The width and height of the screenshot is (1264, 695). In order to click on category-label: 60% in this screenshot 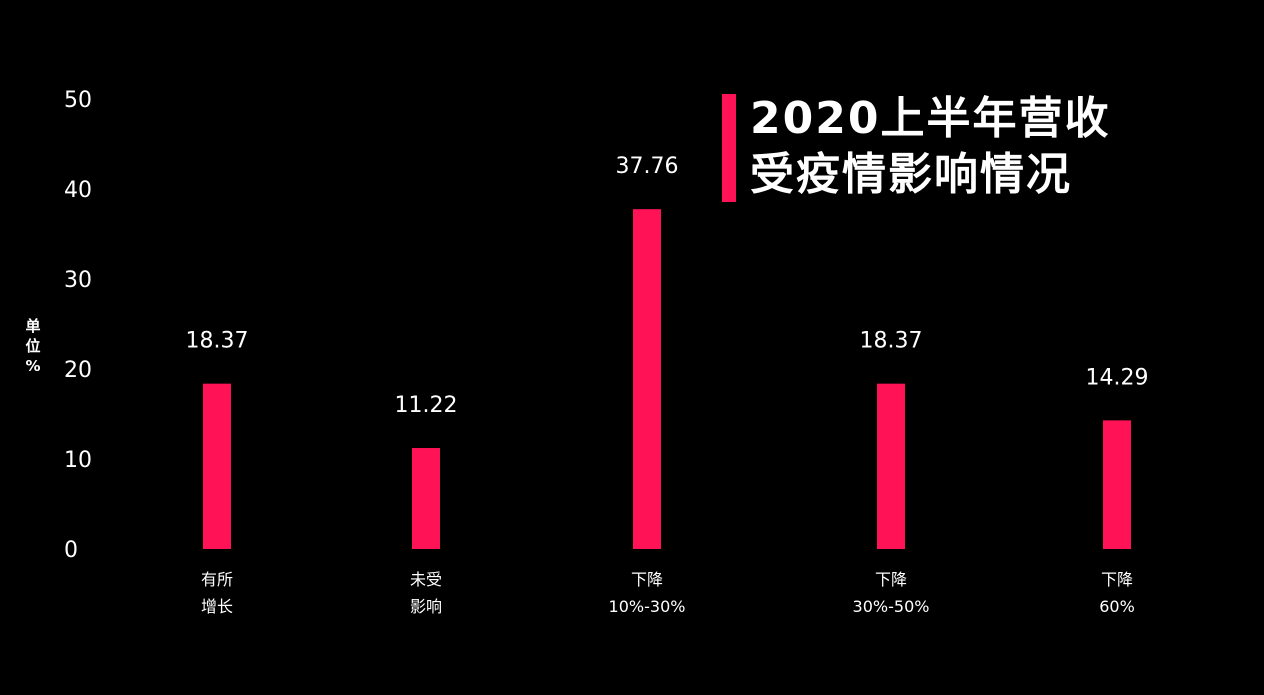, I will do `click(1117, 606)`.